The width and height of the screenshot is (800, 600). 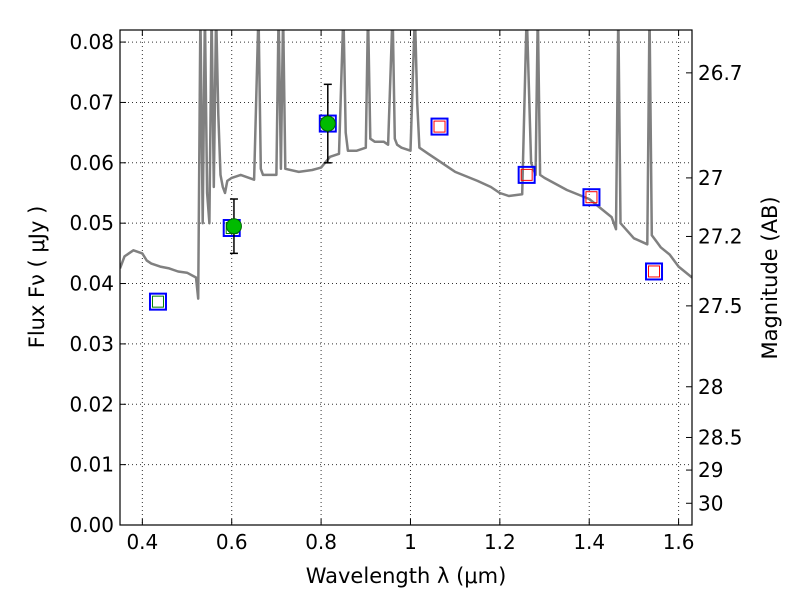 I want to click on y-right-tick-label: 28, so click(x=710, y=387).